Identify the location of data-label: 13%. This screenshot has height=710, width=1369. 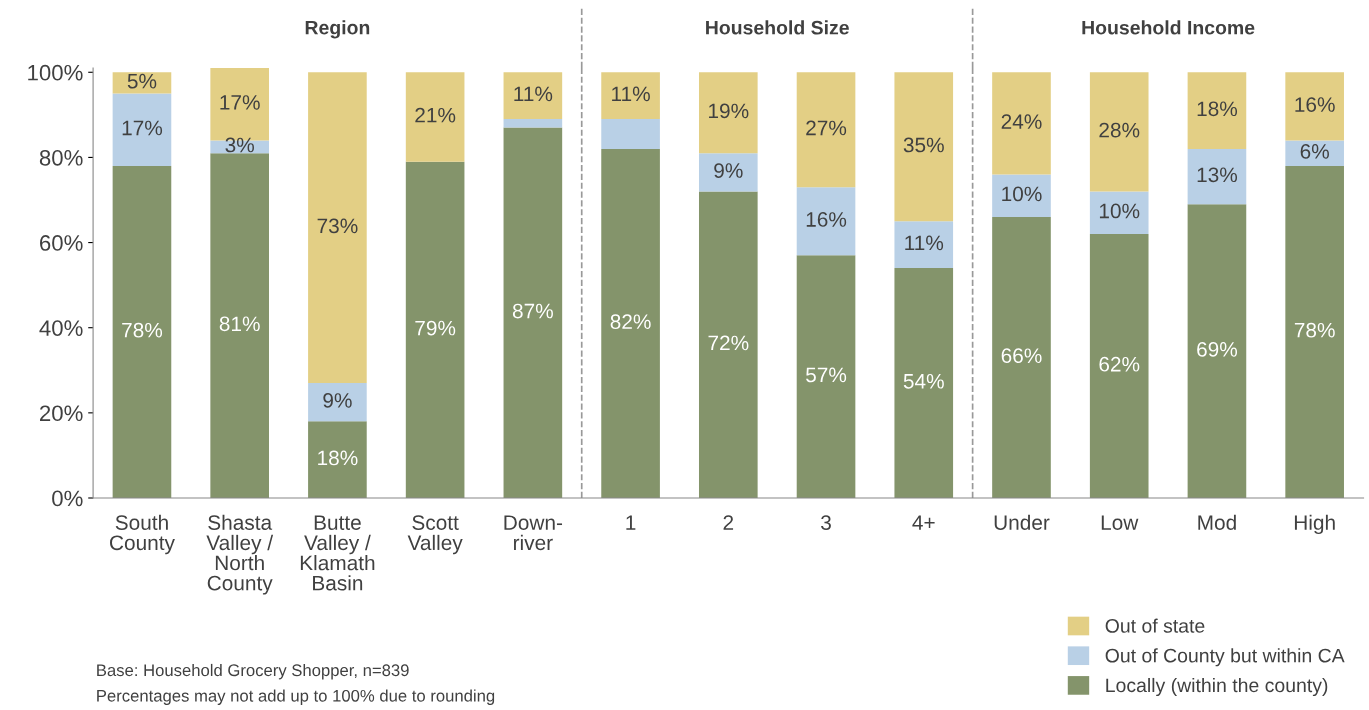
(1217, 175).